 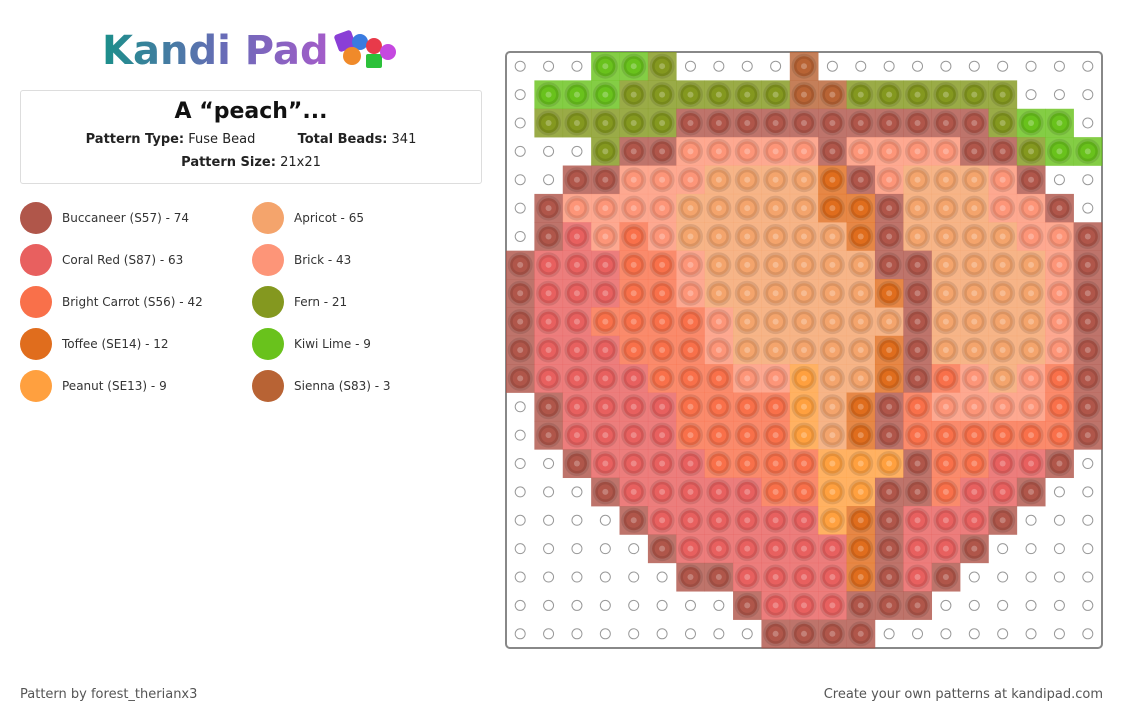 I want to click on logo: Kandi Pad, so click(x=256, y=50).